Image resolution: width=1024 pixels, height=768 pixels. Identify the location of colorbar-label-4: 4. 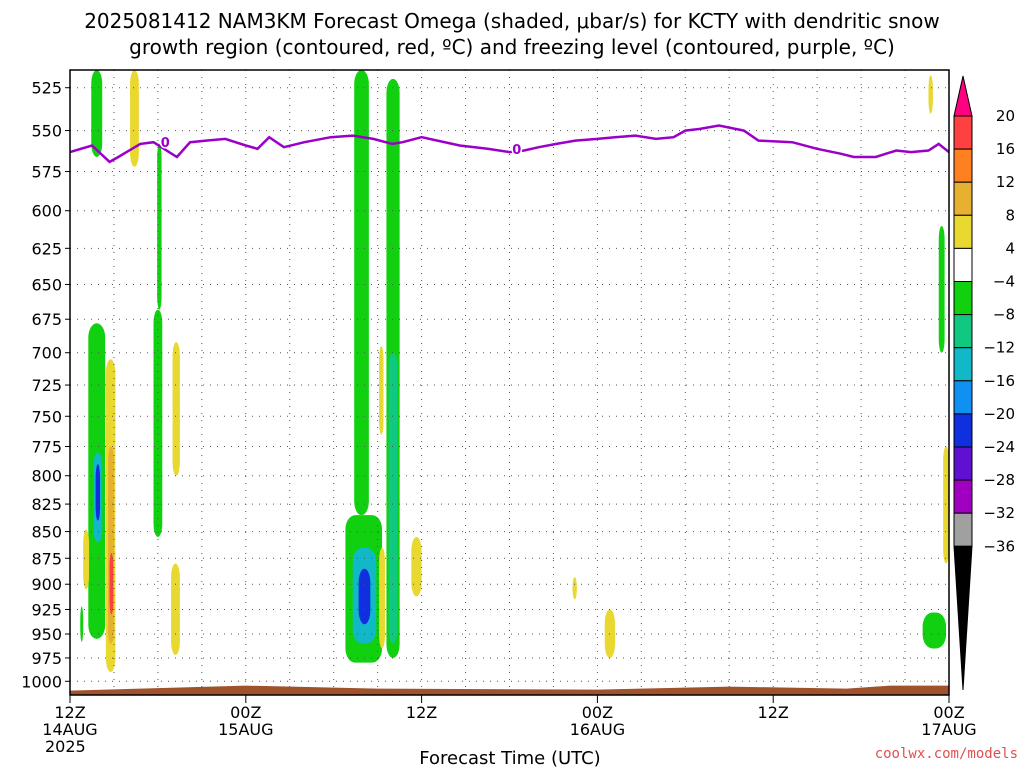
(1010, 248).